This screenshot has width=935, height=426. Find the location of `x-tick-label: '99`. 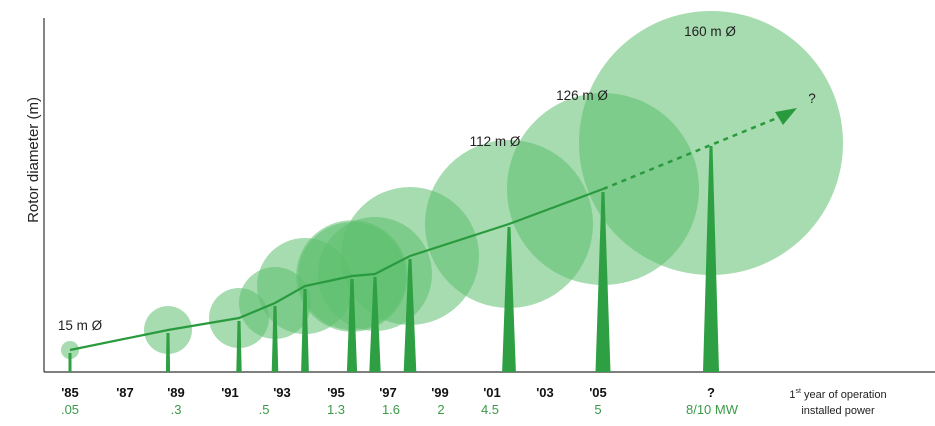

x-tick-label: '99 is located at coordinates (440, 392).